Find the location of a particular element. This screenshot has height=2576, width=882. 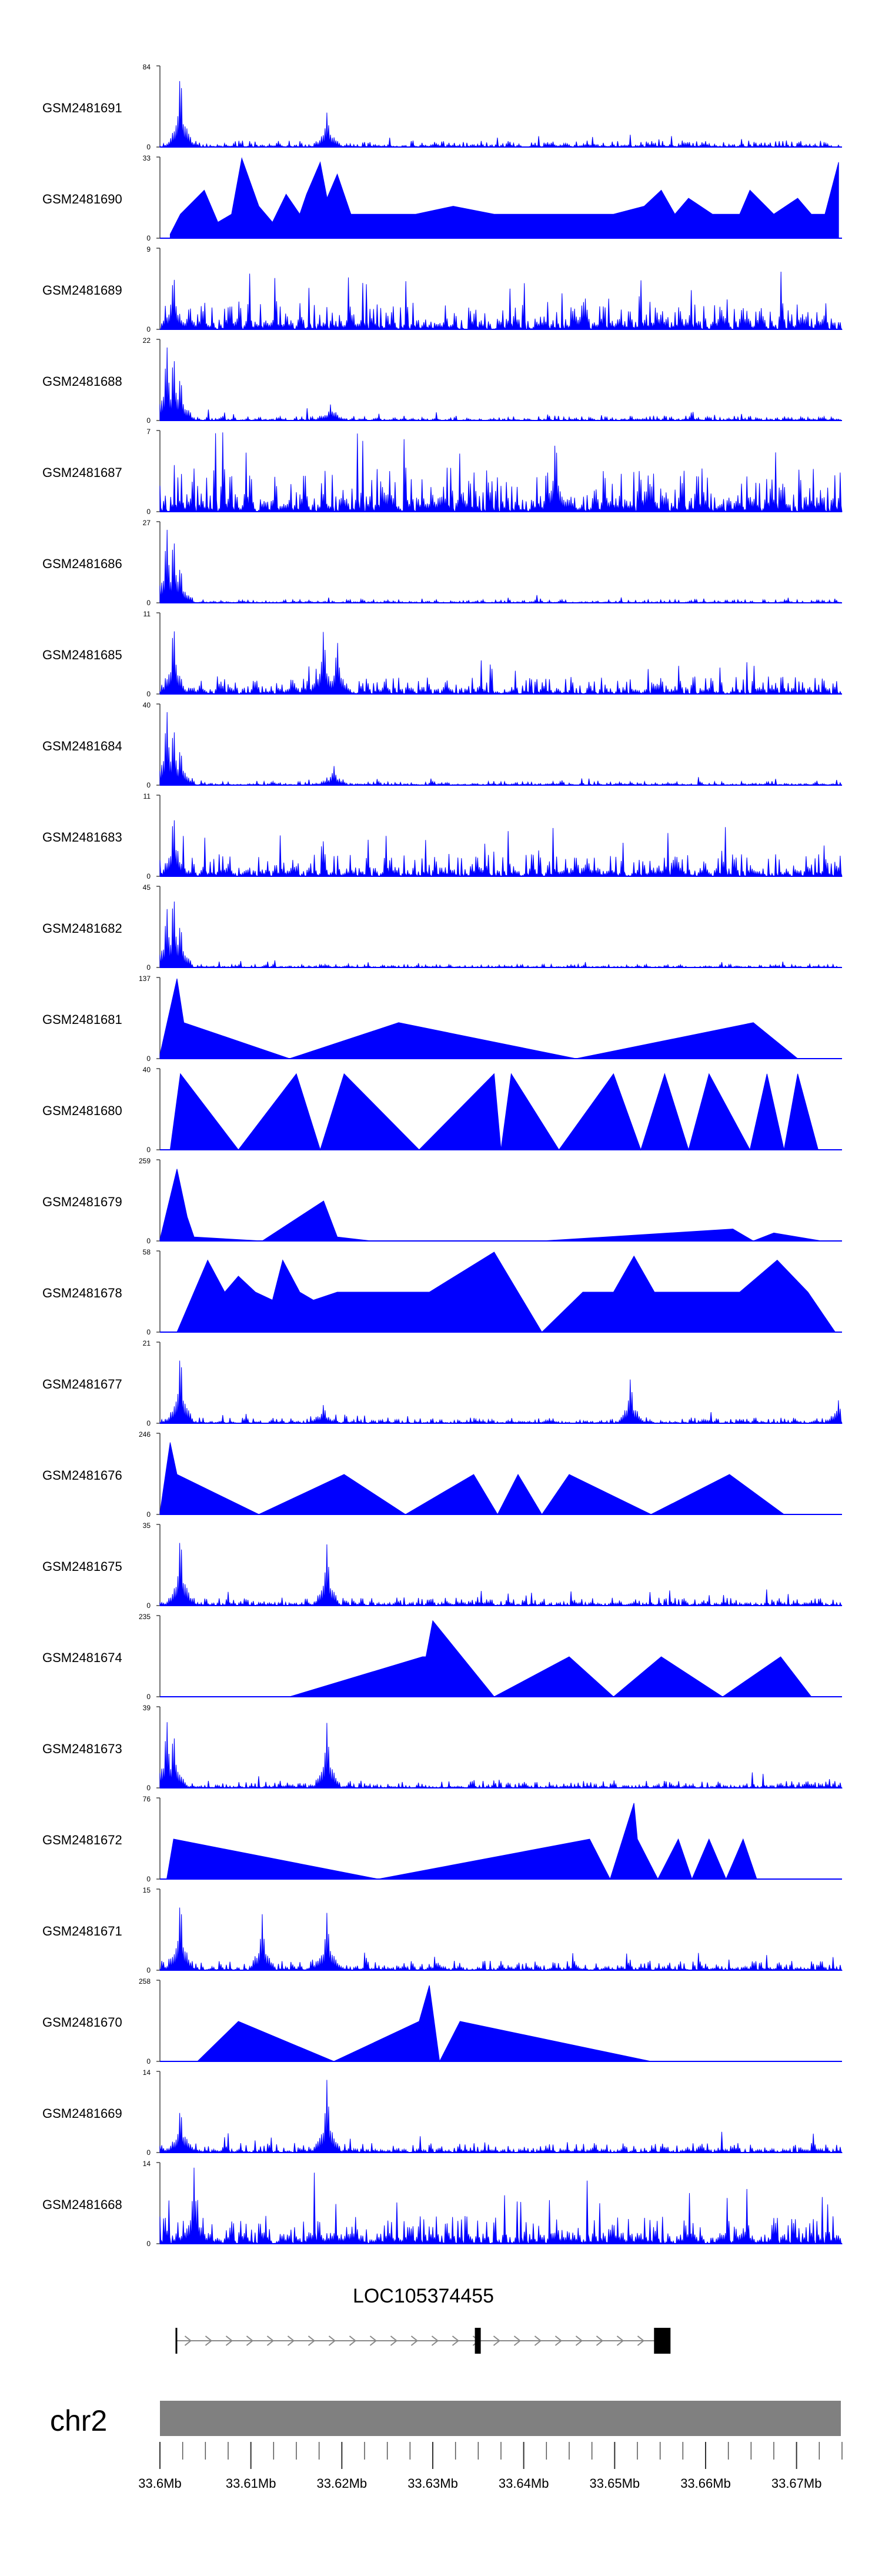

track-label: GSM2481690 is located at coordinates (82, 199).